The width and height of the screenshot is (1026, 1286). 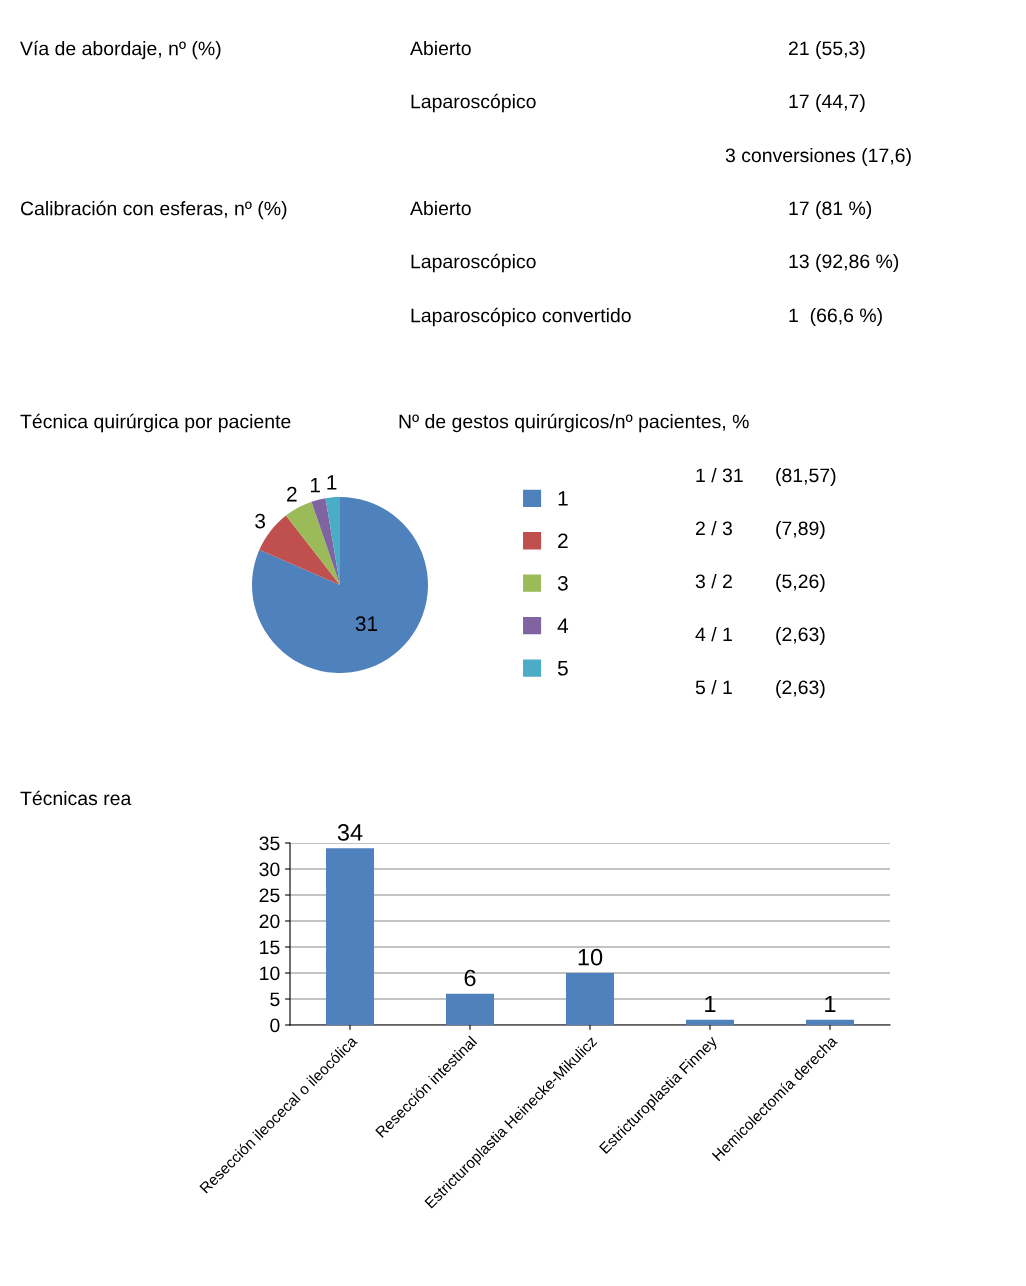 I want to click on data-label: 6, so click(x=470, y=978).